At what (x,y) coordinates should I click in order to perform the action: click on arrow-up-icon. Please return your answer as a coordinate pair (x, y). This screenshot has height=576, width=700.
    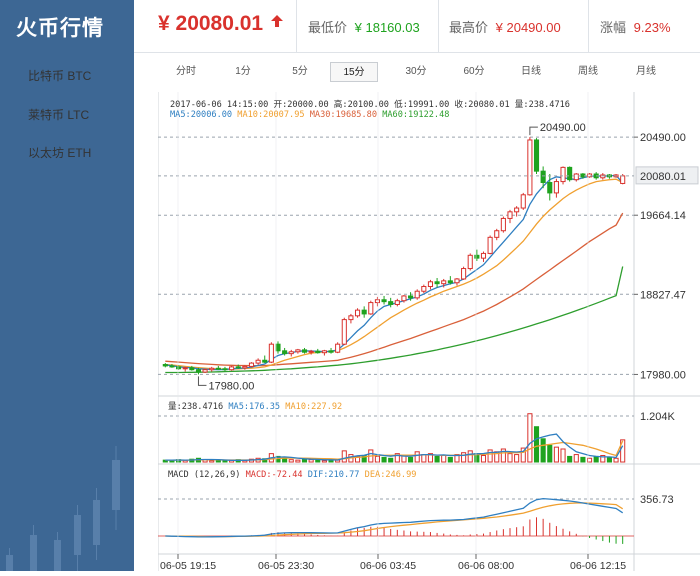
    Looking at the image, I should click on (277, 21).